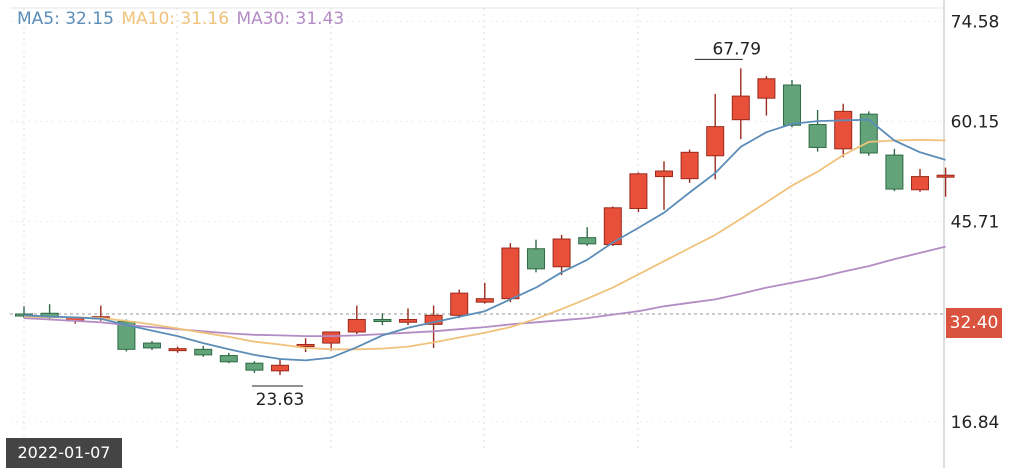 This screenshot has width=1017, height=472. I want to click on high-price-label: 67.79, so click(736, 49).